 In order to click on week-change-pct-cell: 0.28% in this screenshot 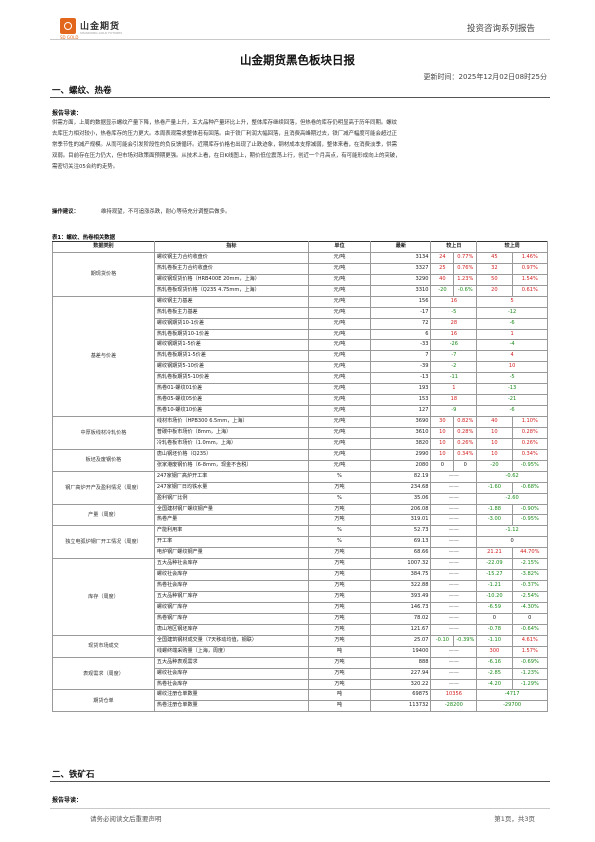, I will do `click(530, 432)`.